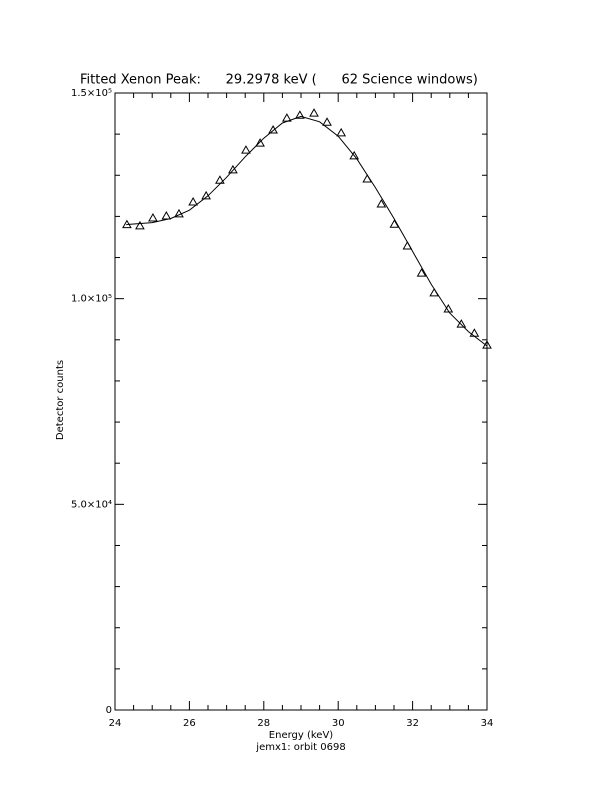 The image size is (612, 792). What do you see at coordinates (338, 723) in the screenshot?
I see `x-tick-label: 30` at bounding box center [338, 723].